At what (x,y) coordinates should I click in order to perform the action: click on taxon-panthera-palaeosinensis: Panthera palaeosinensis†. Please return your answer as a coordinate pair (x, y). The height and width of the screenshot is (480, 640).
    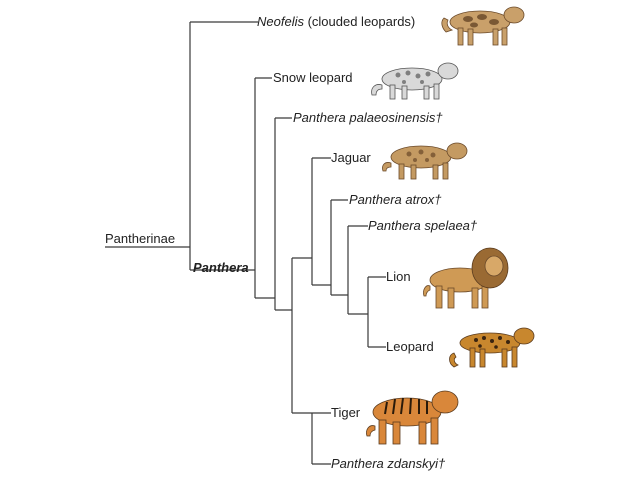
    Looking at the image, I should click on (368, 117).